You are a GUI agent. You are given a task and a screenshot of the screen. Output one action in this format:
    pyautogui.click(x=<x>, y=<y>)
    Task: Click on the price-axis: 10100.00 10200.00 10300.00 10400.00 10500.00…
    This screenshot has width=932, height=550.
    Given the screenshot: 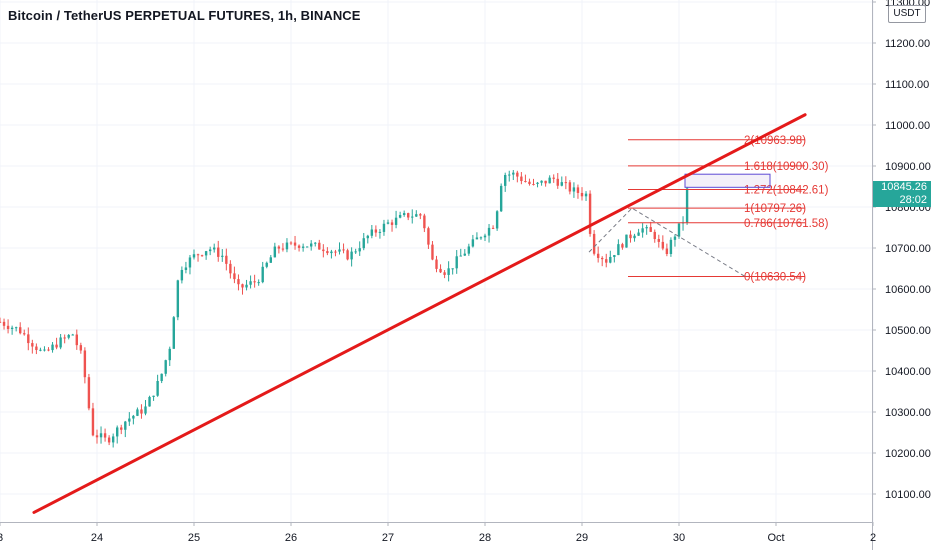 What is the action you would take?
    pyautogui.click(x=901, y=275)
    